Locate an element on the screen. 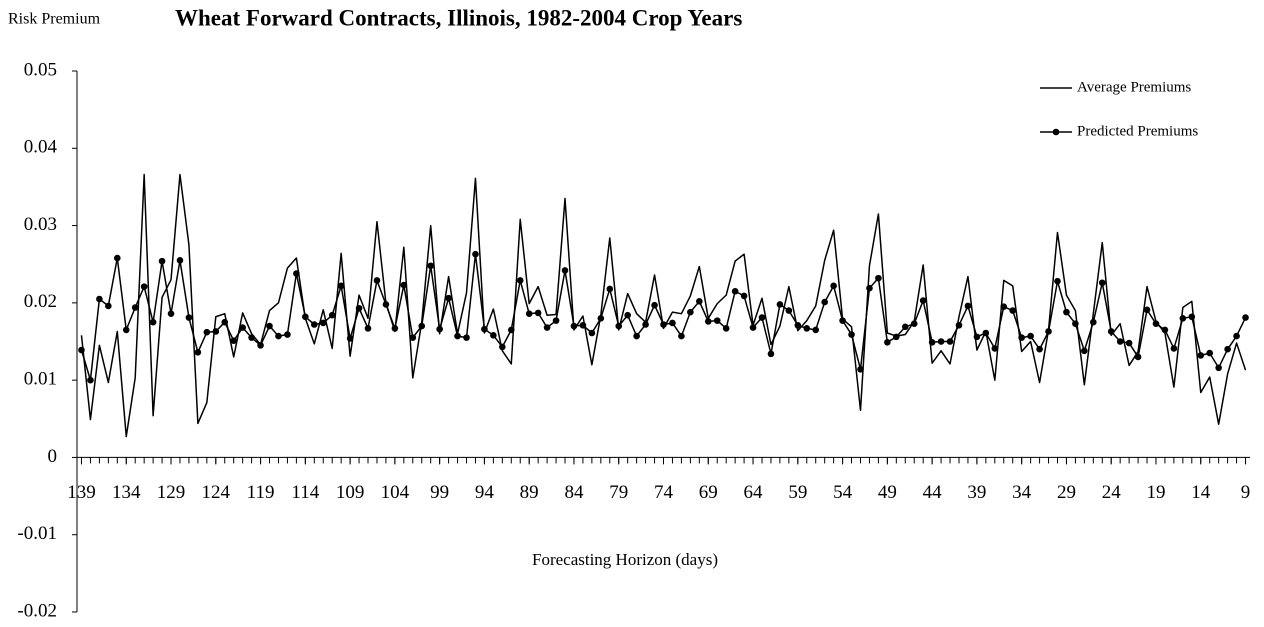  x-tick-label: 44 is located at coordinates (933, 492).